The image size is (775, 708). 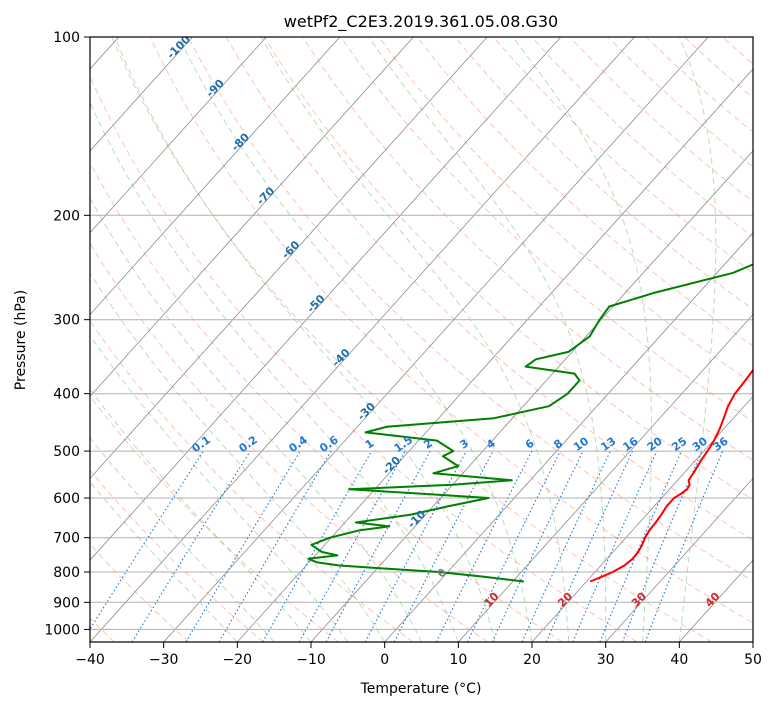 I want to click on temperature-profile-line, so click(x=671, y=475).